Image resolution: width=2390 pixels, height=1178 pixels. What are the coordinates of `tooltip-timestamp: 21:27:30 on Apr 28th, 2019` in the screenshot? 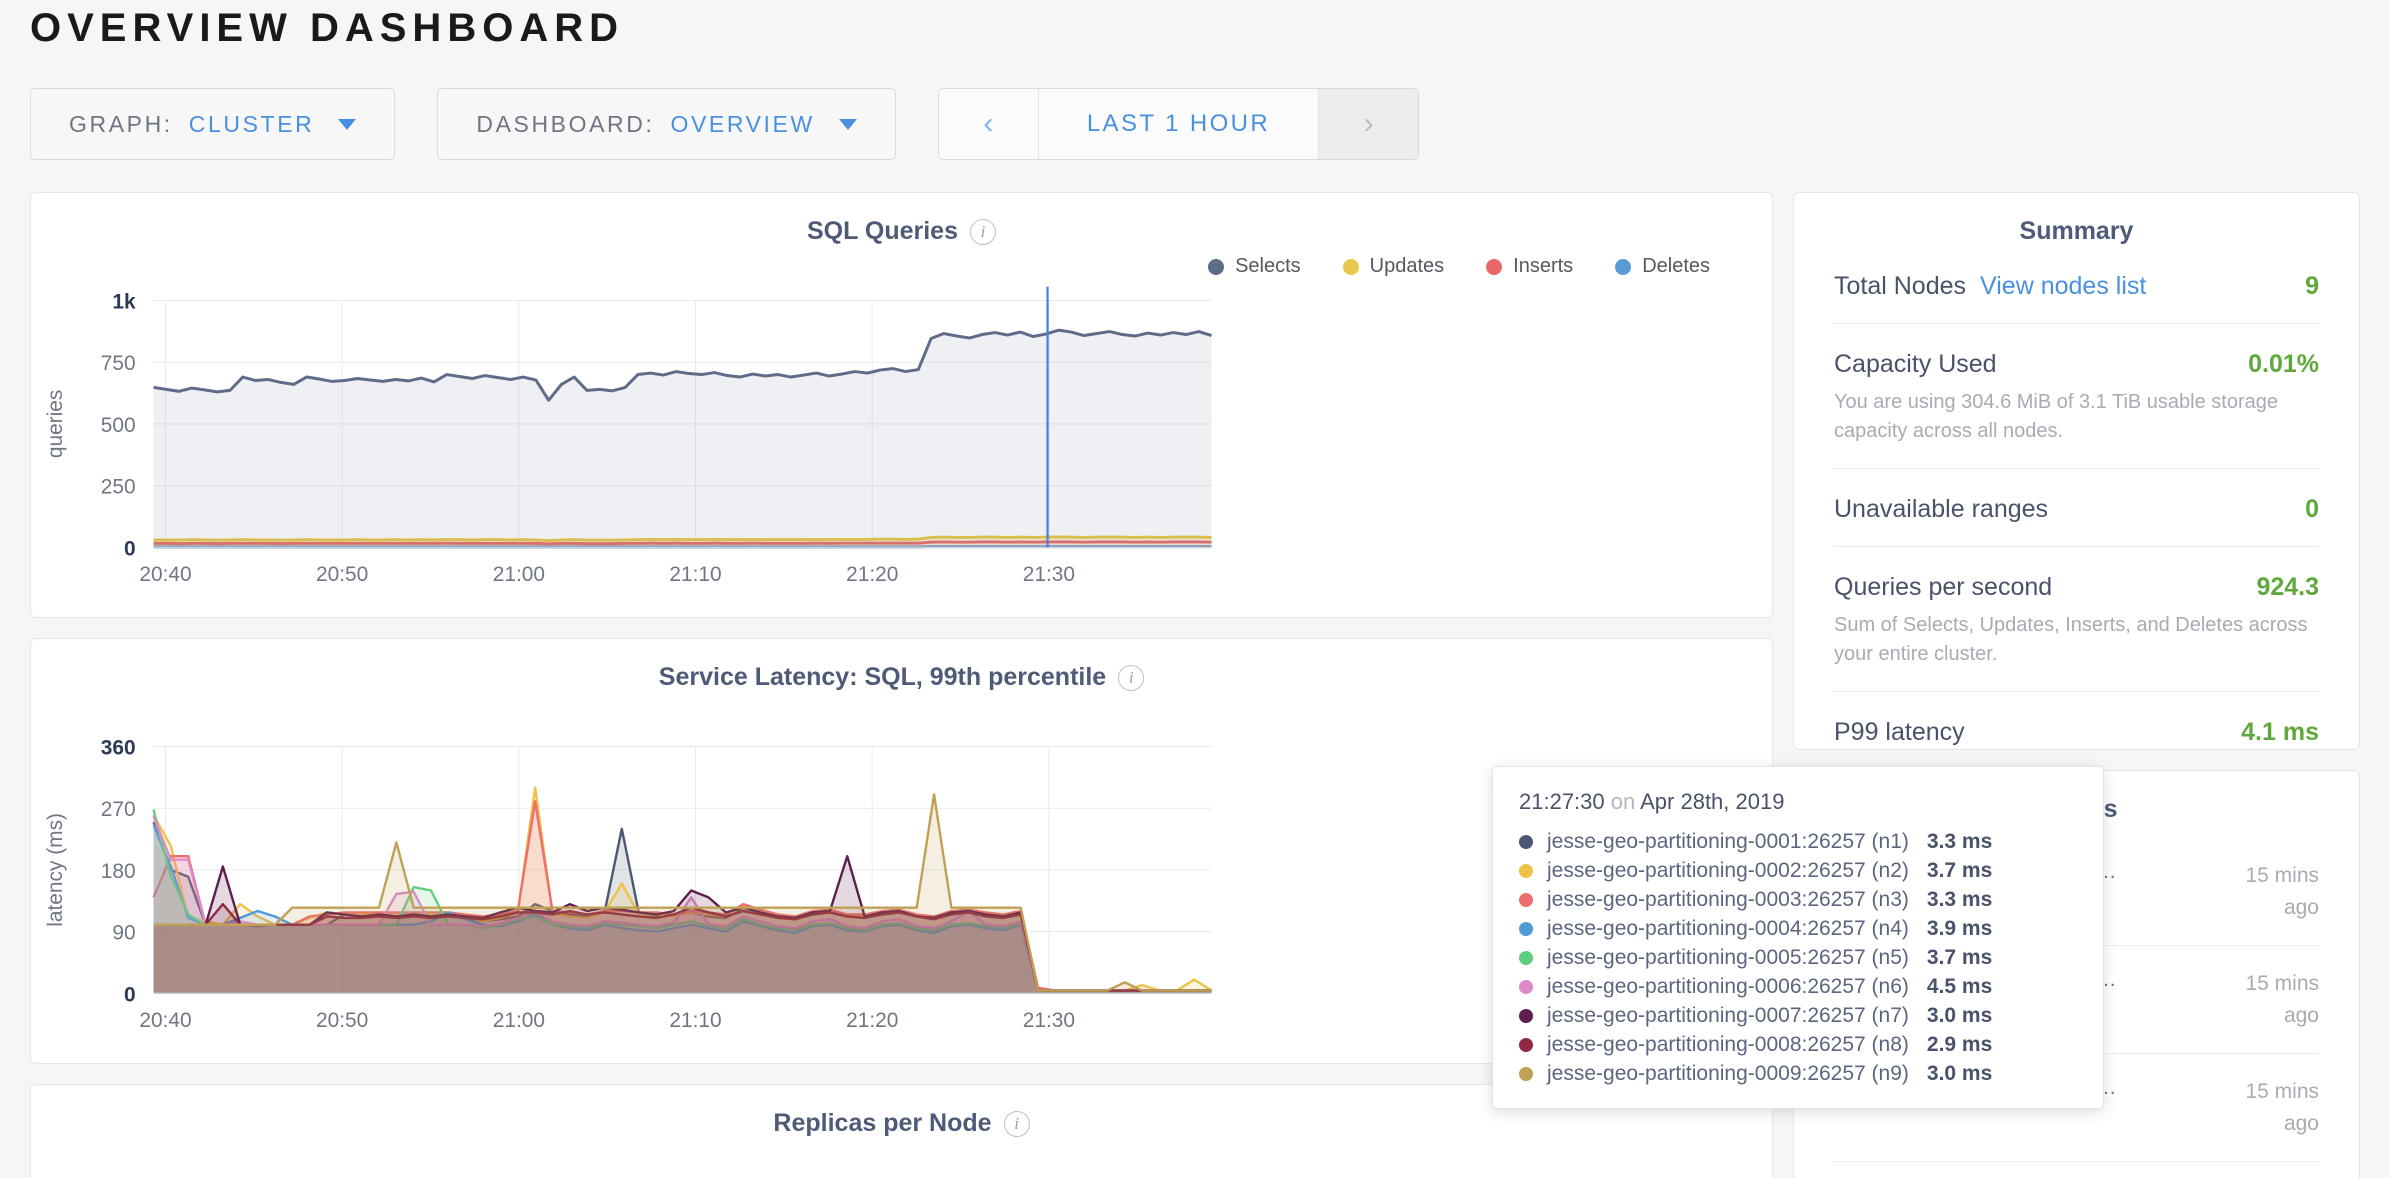 It's located at (1798, 802).